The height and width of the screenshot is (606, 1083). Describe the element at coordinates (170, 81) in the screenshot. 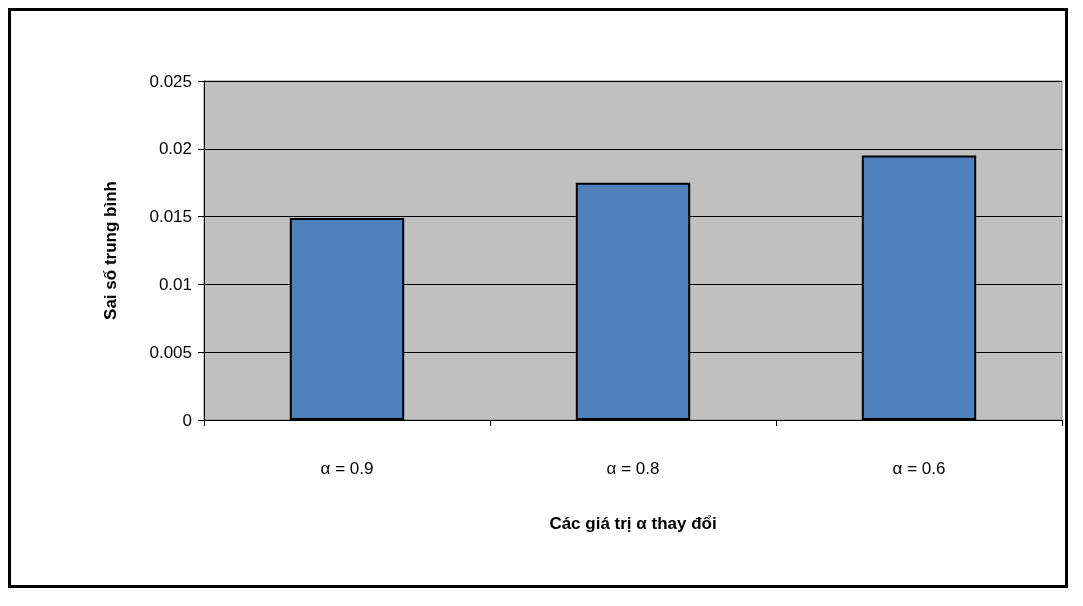

I see `y-tick-label: 0.025` at that location.